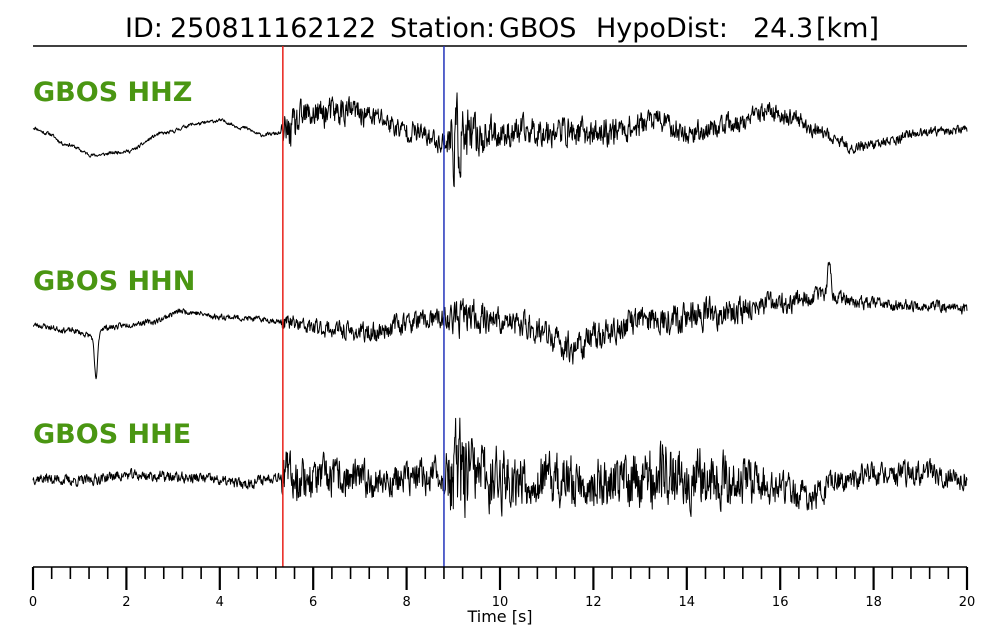 The width and height of the screenshot is (1000, 640). What do you see at coordinates (502, 588) in the screenshot?
I see `time-axis: 0 2 4 6 8 10 12 14 16 18 20` at bounding box center [502, 588].